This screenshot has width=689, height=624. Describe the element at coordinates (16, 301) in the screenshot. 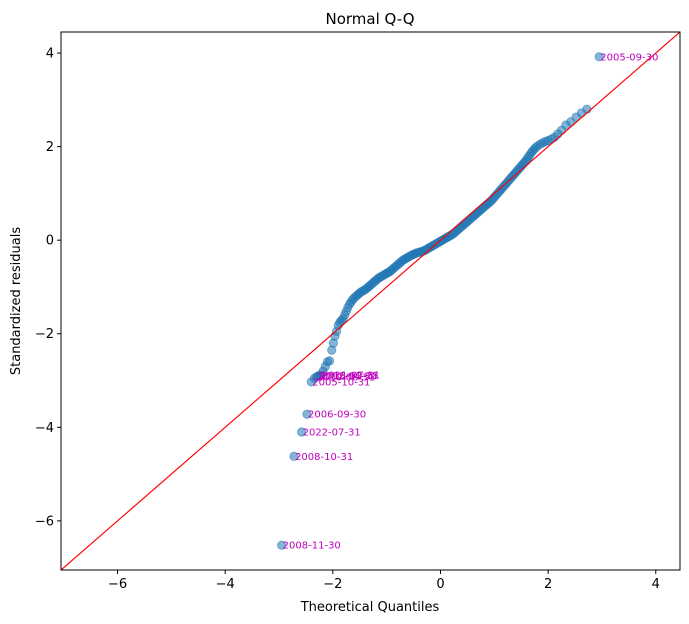

I see `y-axis-title: Standardized residuals` at that location.